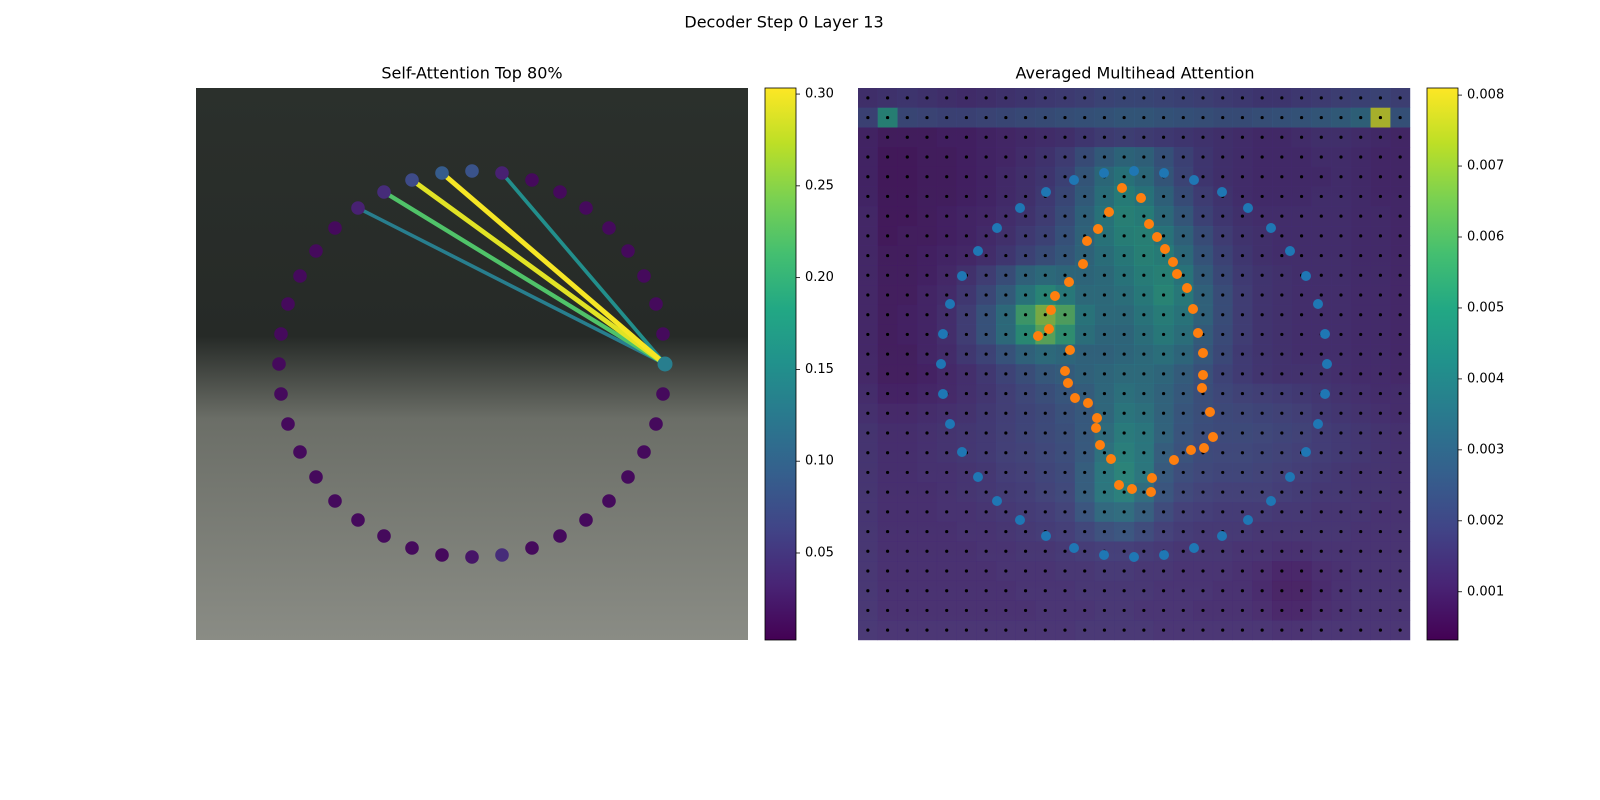 This screenshot has height=800, width=1600. Describe the element at coordinates (471, 73) in the screenshot. I see `panel-title: Self-Attention Top 80%` at that location.